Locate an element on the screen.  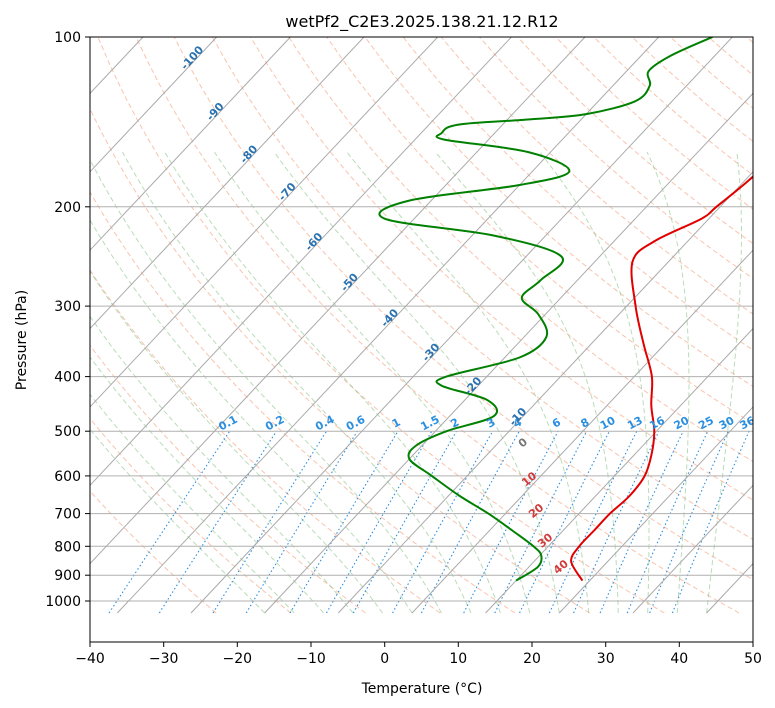
x-tick-label: 20 is located at coordinates (532, 659).